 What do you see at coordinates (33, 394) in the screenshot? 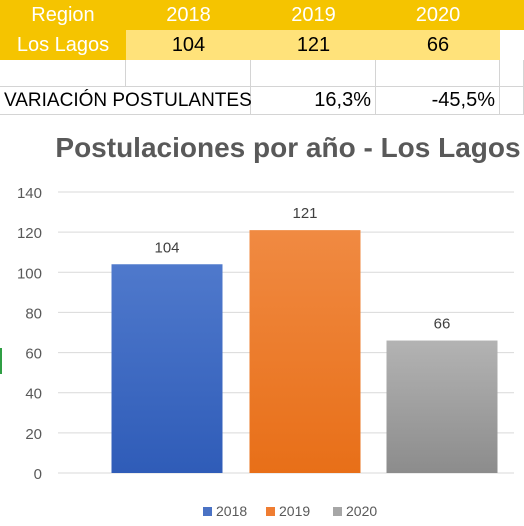
I see `y-tick-label: 40` at bounding box center [33, 394].